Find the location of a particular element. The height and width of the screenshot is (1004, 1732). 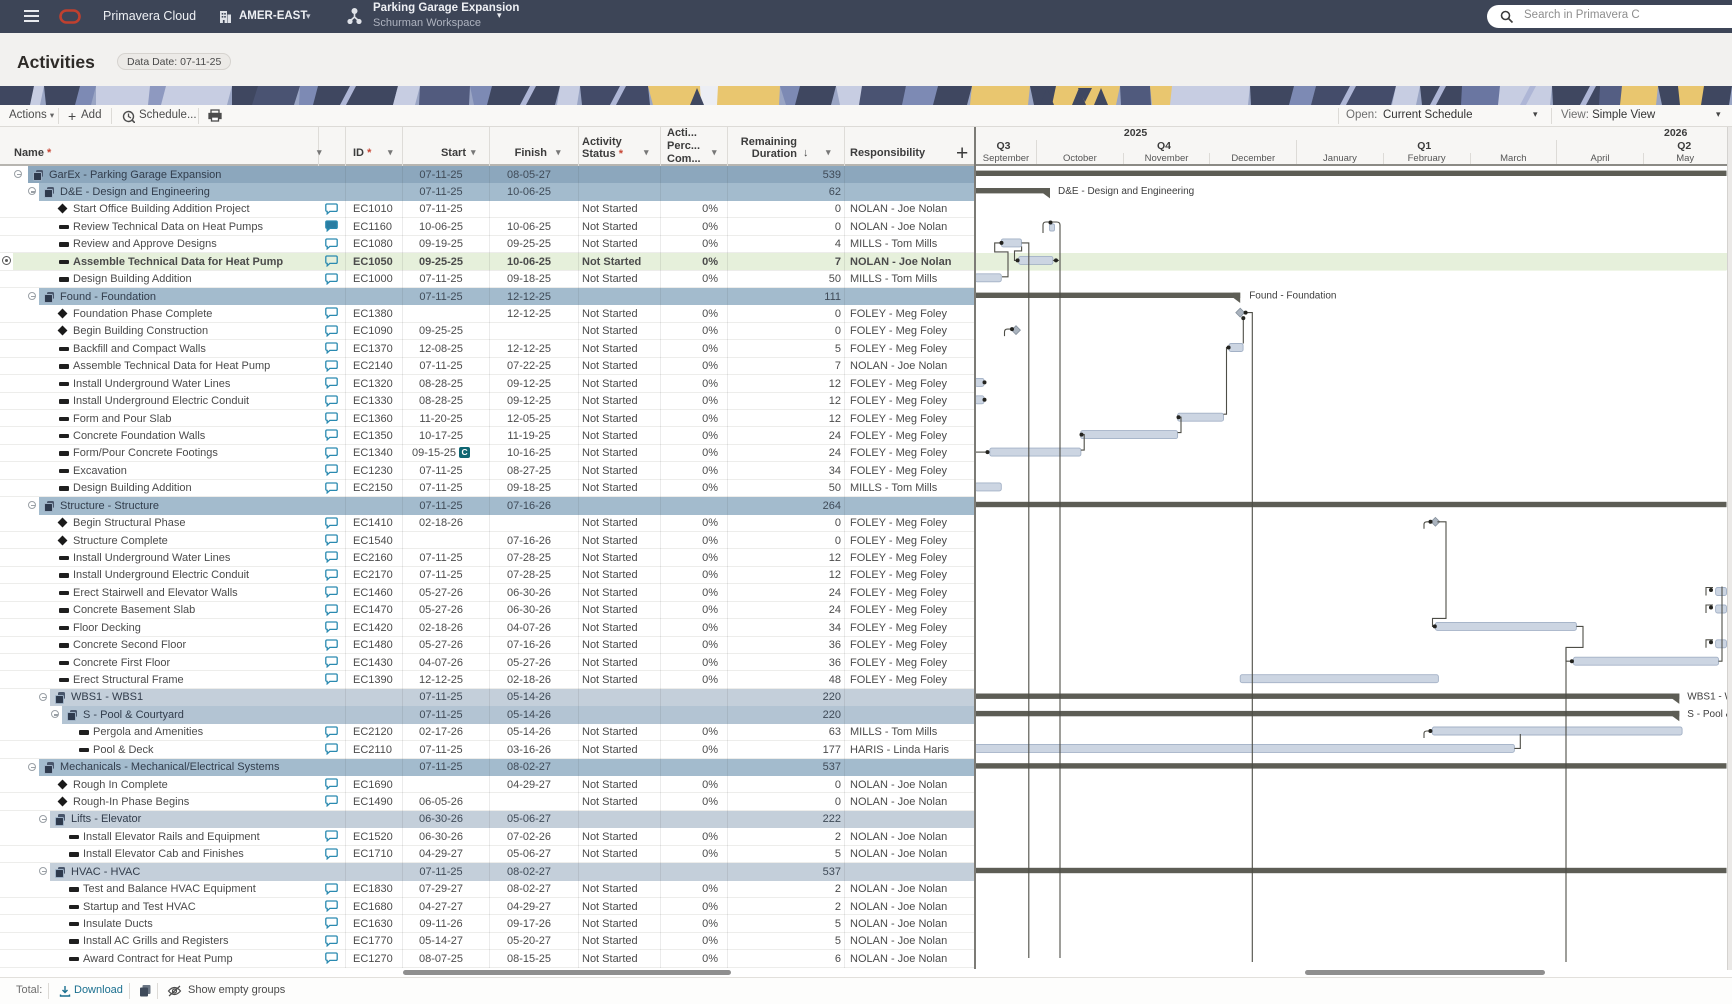

svg-text: Found - Foundation is located at coordinates (1292, 296).